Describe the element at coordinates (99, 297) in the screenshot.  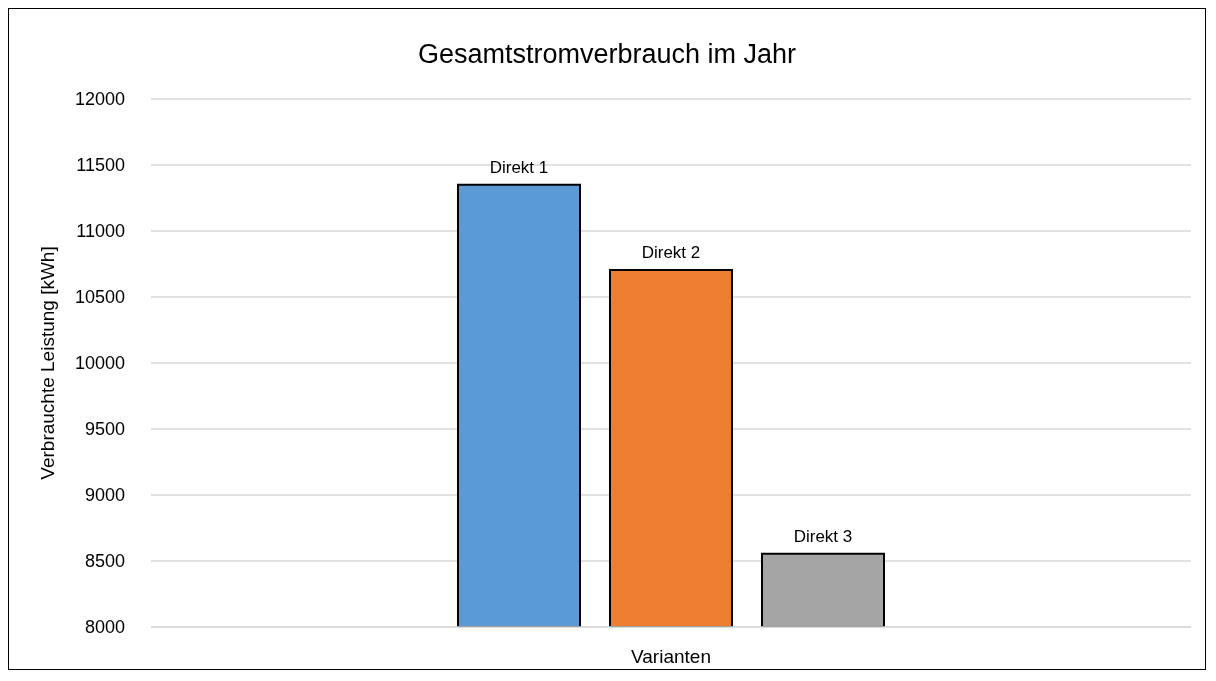
I see `y-tick-label: 10500` at that location.